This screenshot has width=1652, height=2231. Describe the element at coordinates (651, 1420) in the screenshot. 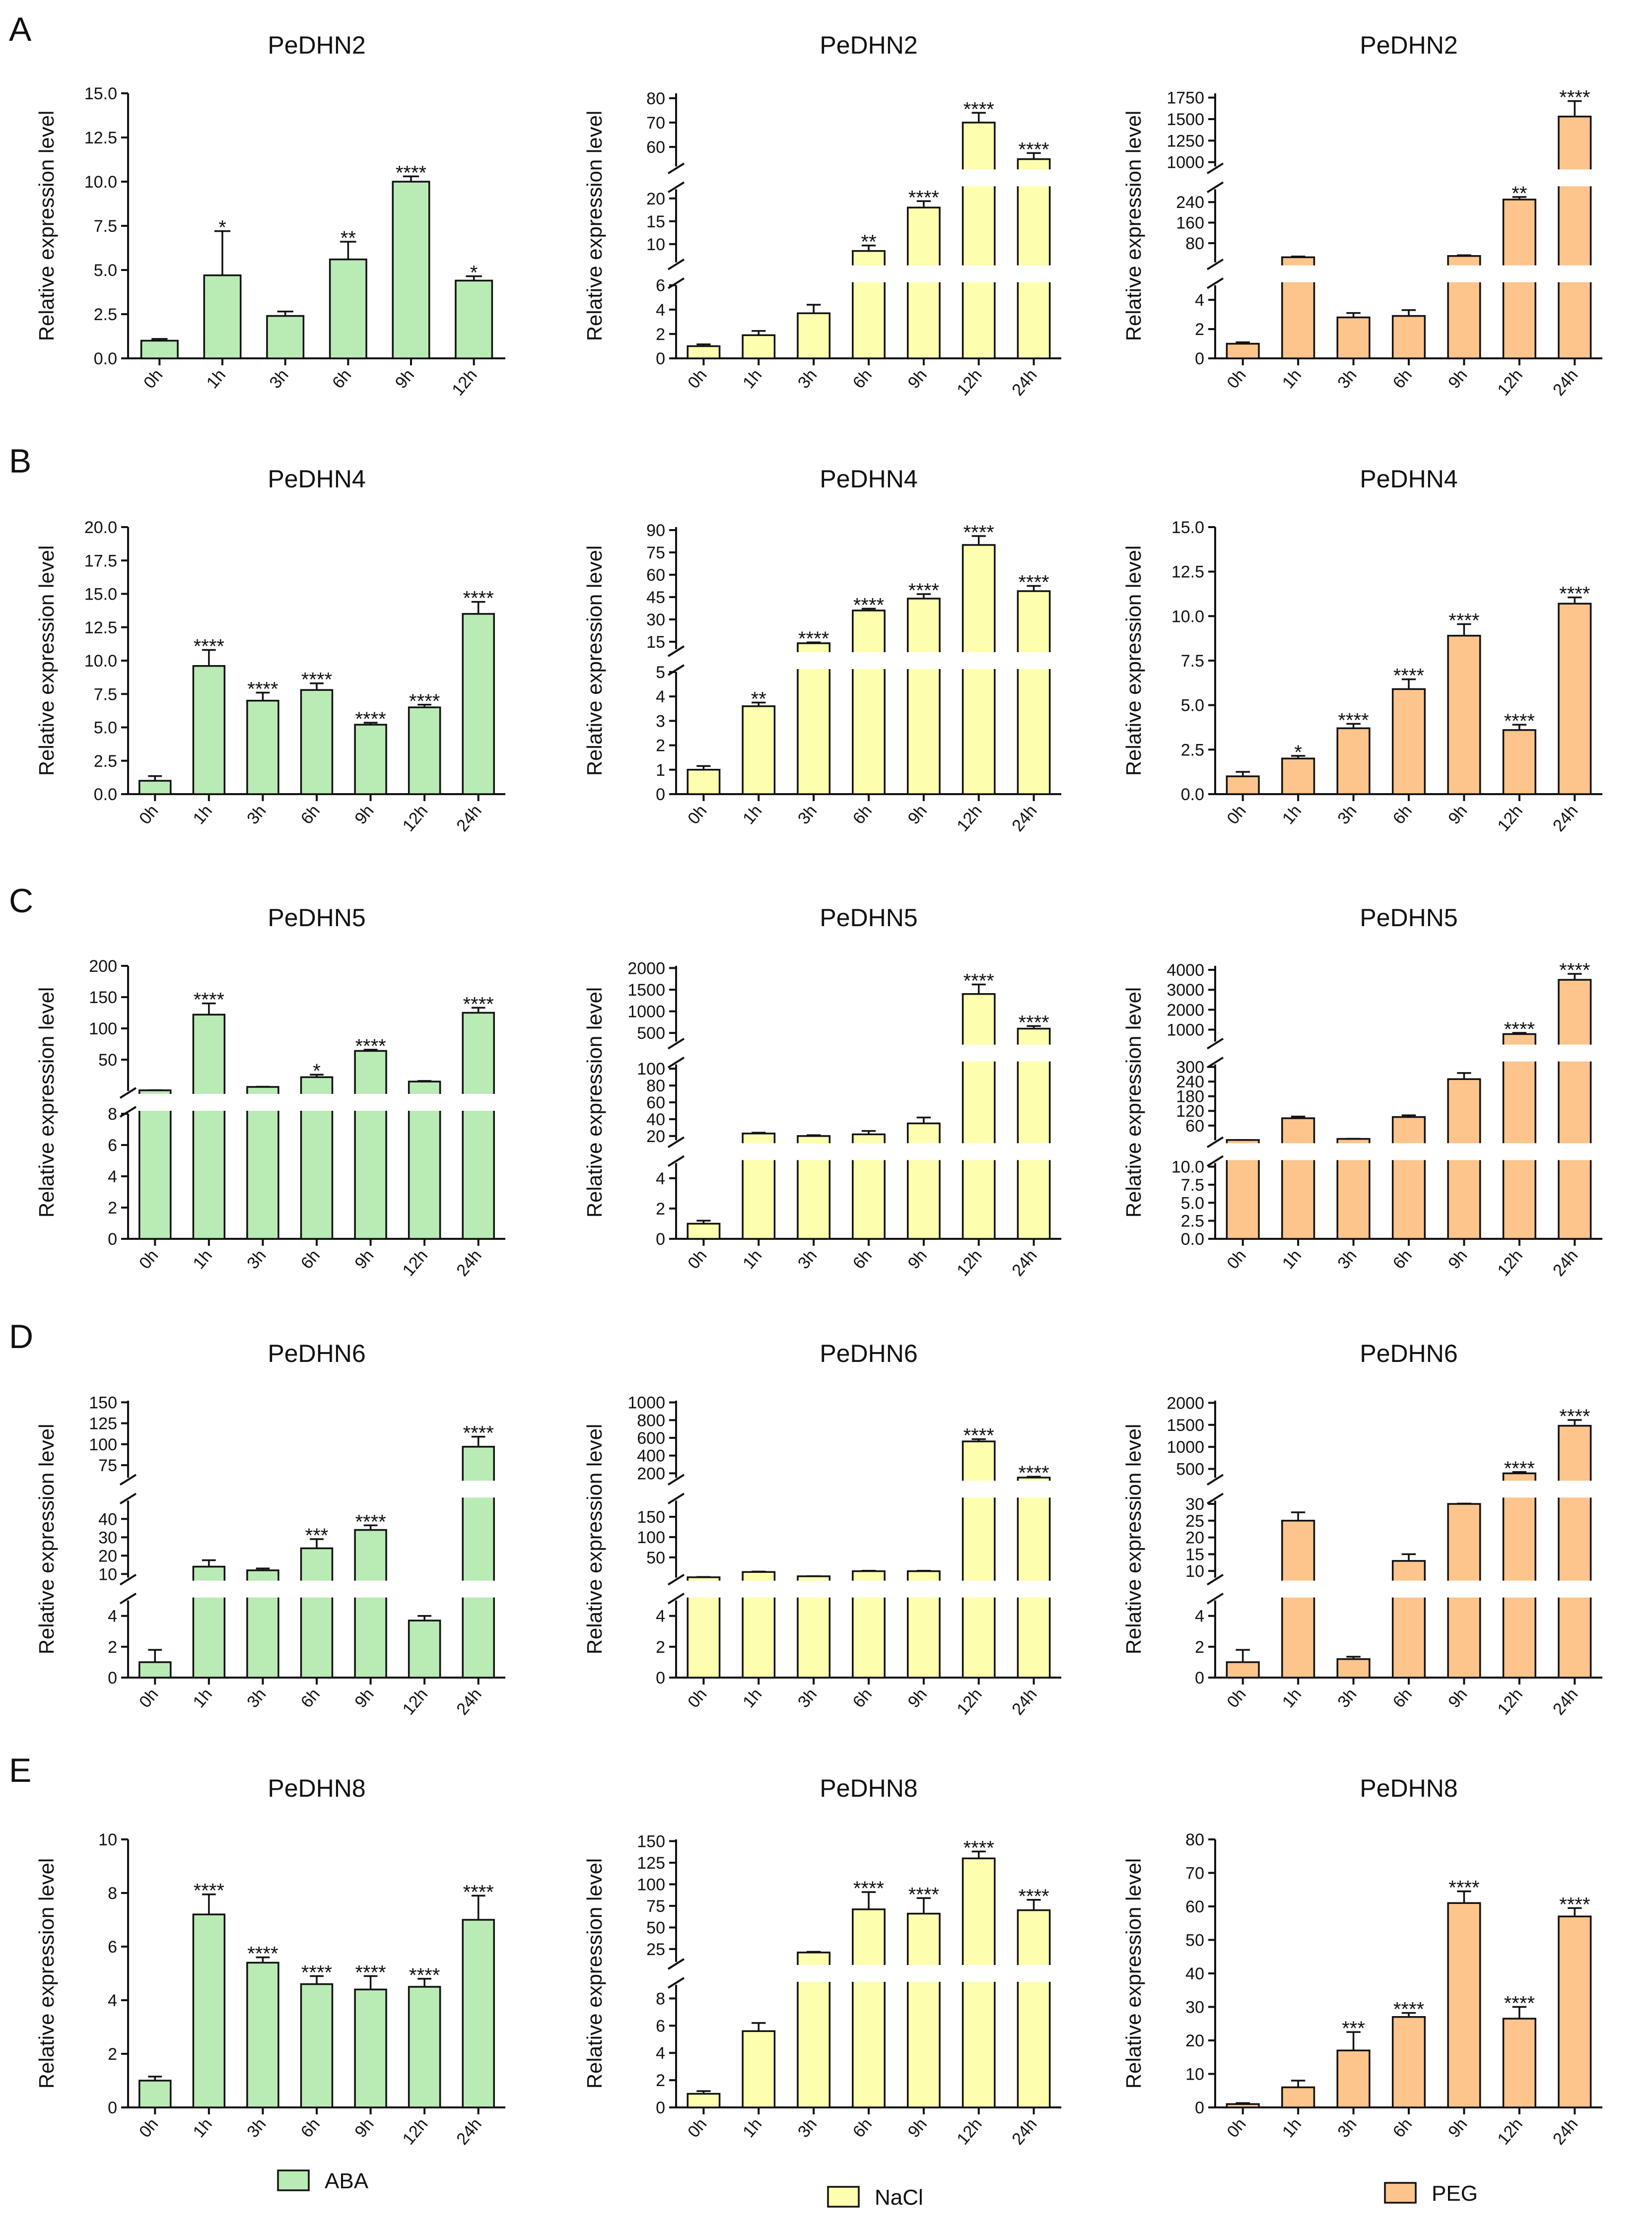

I see `y-tick-label: 800` at that location.